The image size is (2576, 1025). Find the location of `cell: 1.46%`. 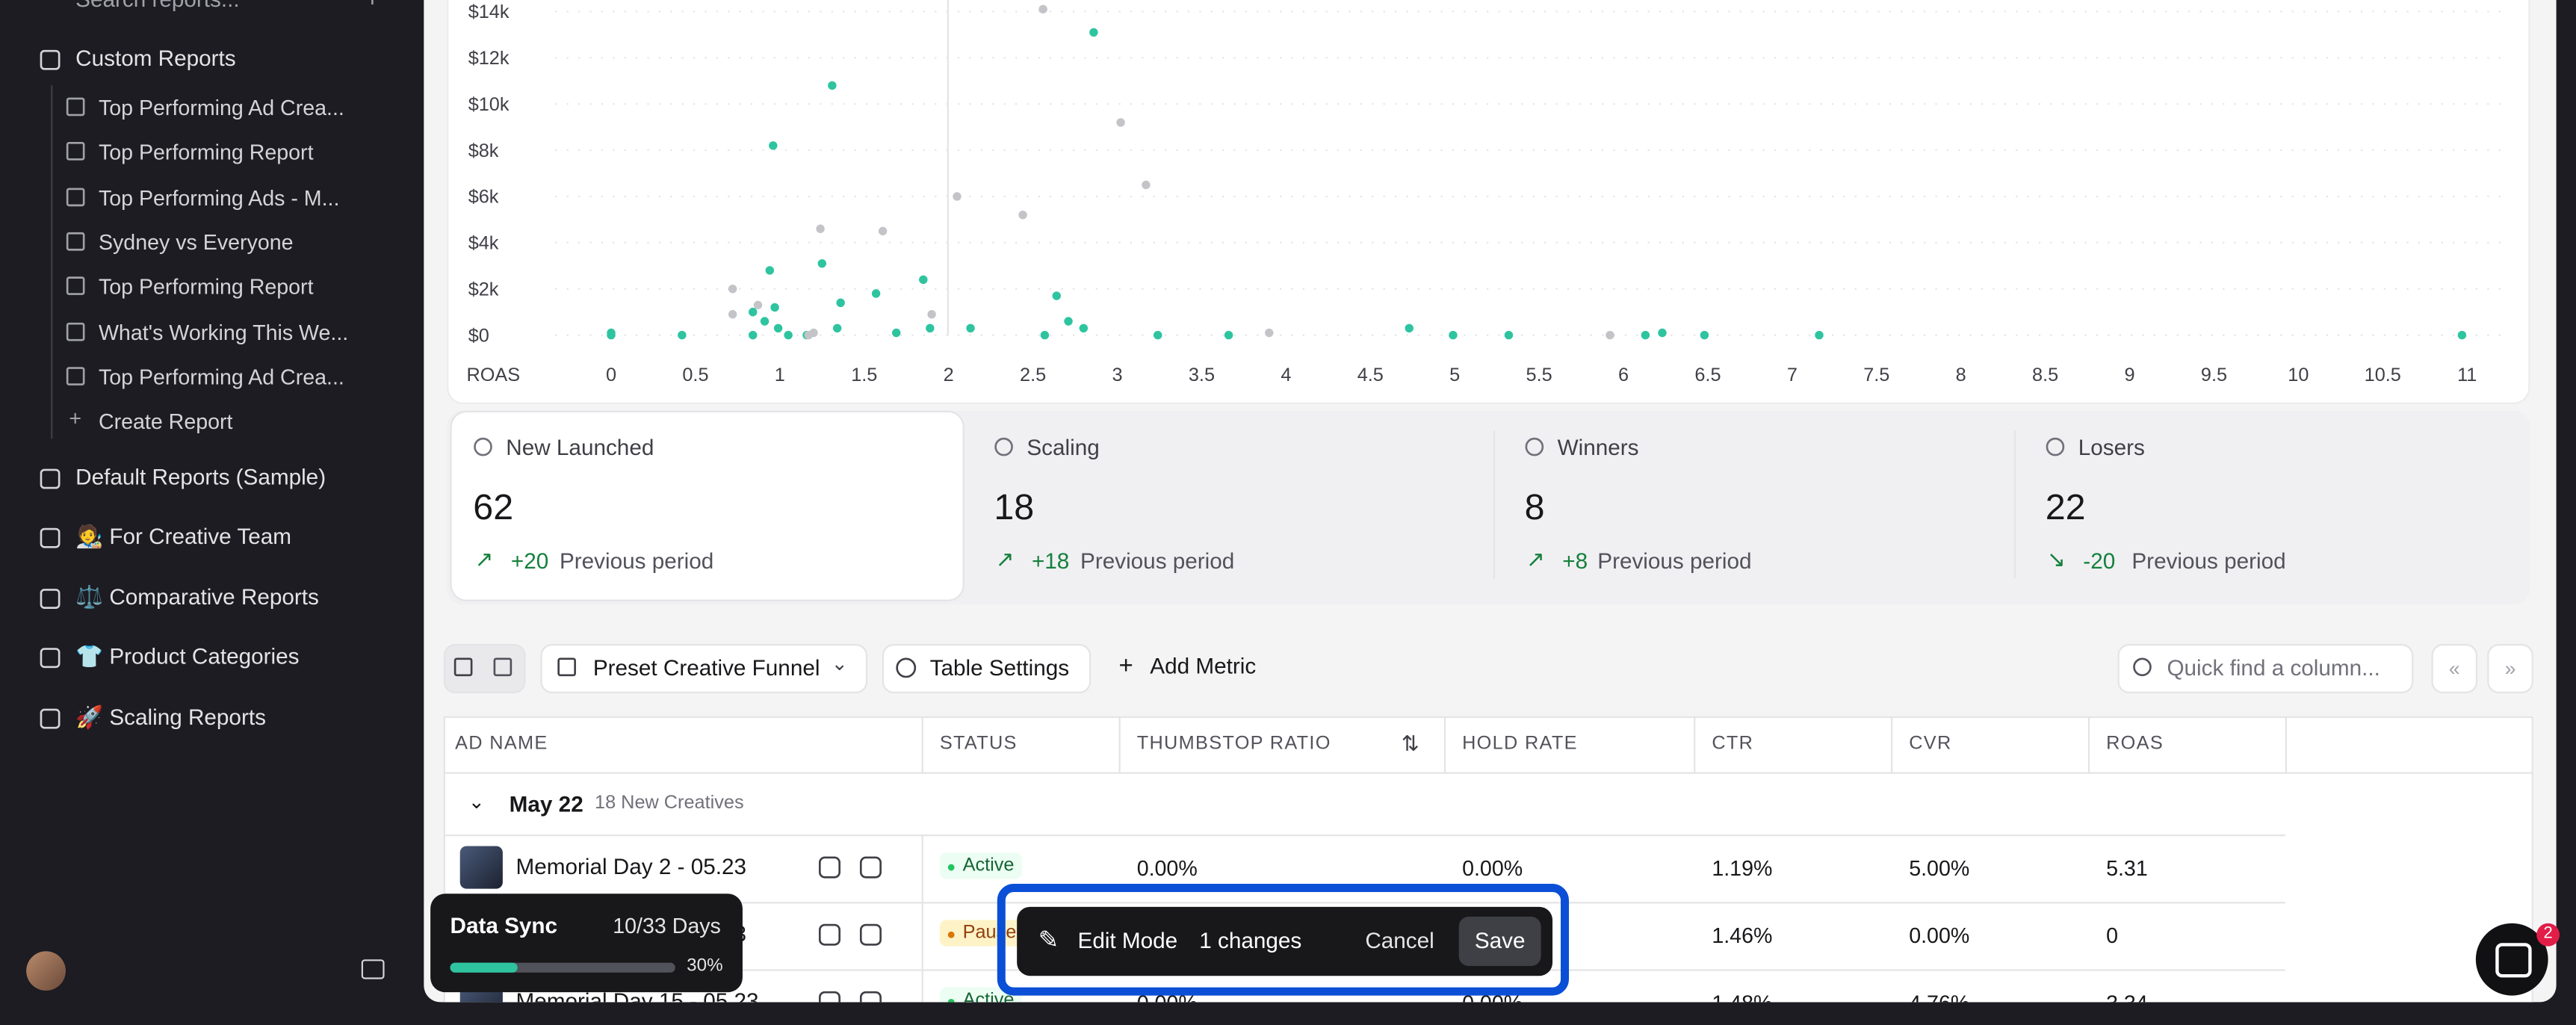

cell: 1.46% is located at coordinates (1742, 935).